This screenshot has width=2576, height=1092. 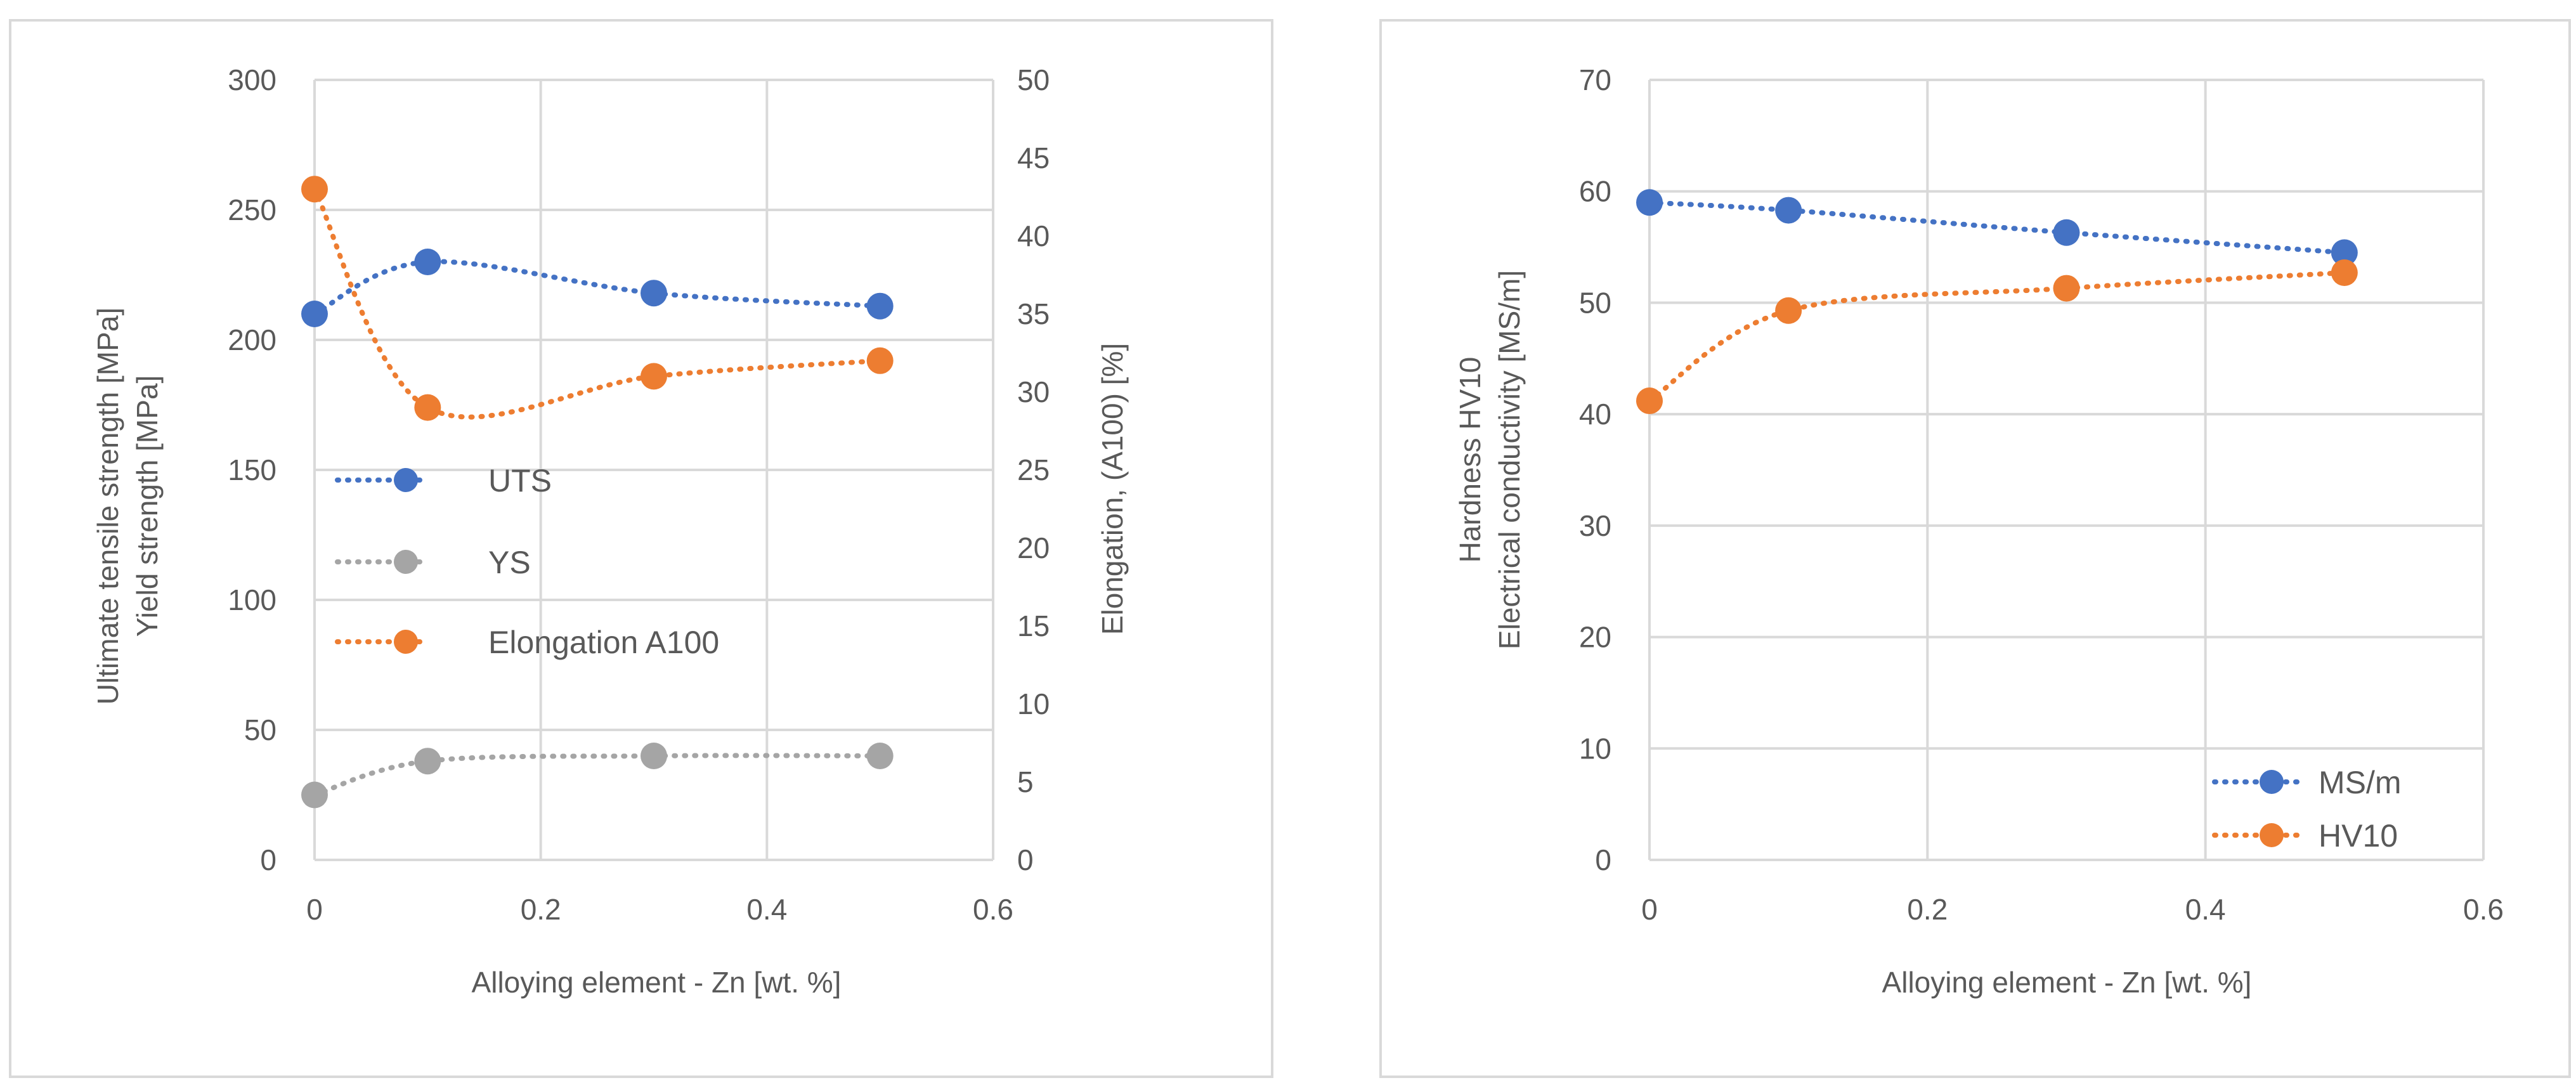 What do you see at coordinates (1025, 859) in the screenshot?
I see `y2-tick-label: 0` at bounding box center [1025, 859].